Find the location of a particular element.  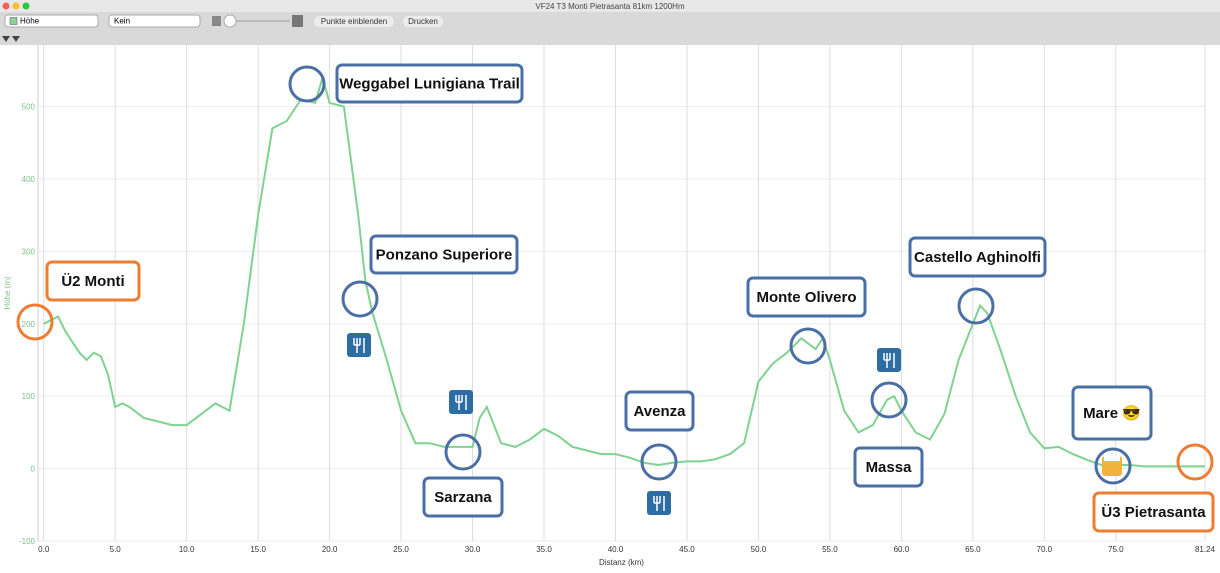

profile-label: Höhe is located at coordinates (30, 21).